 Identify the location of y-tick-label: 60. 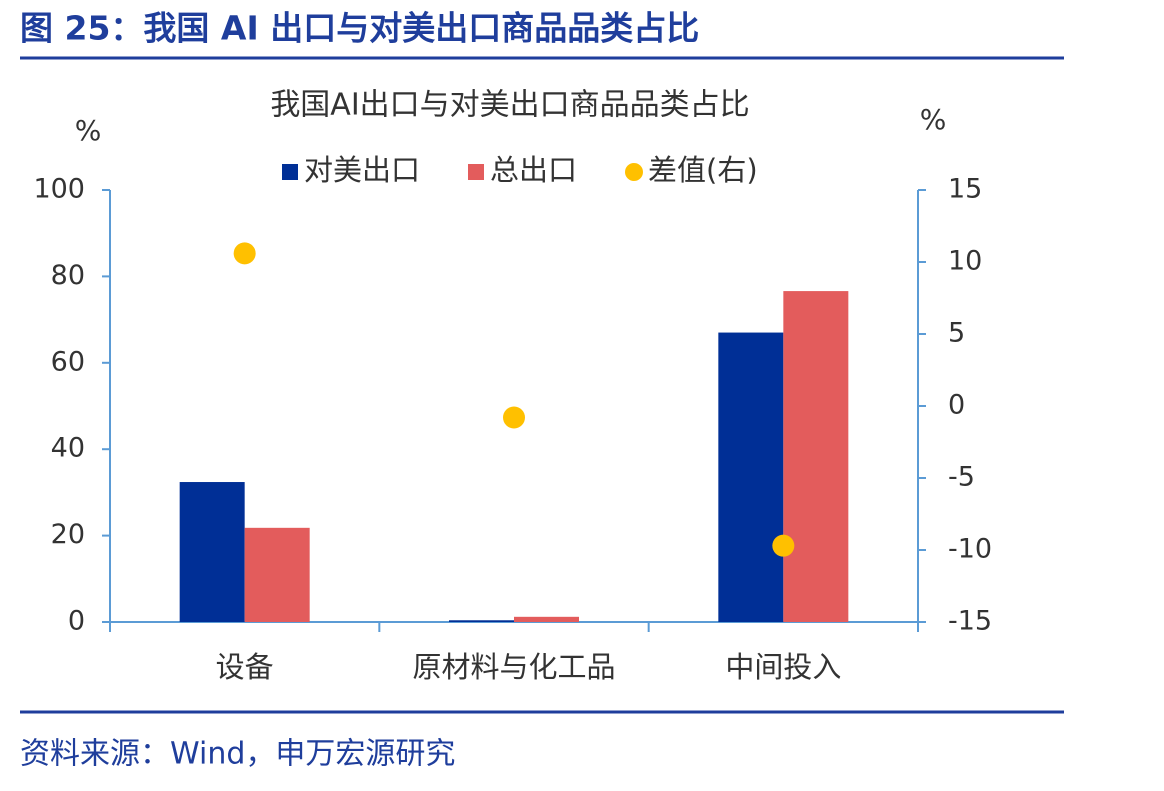
(68, 361).